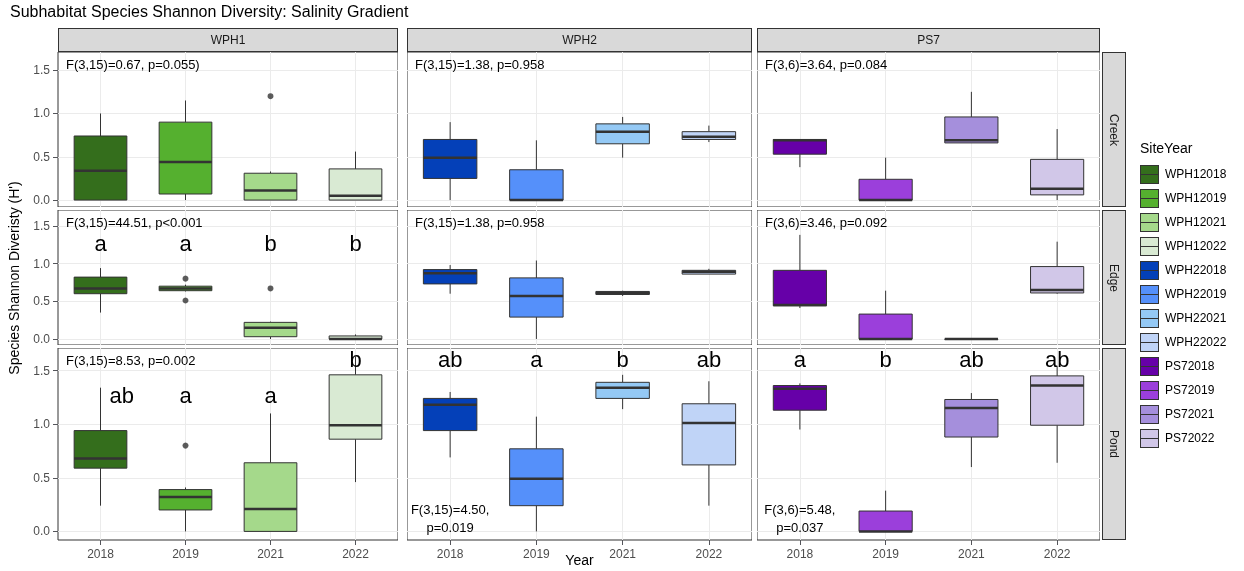  Describe the element at coordinates (826, 64) in the screenshot. I see `annotation: F(3,6)=3.64, p=0.084` at that location.